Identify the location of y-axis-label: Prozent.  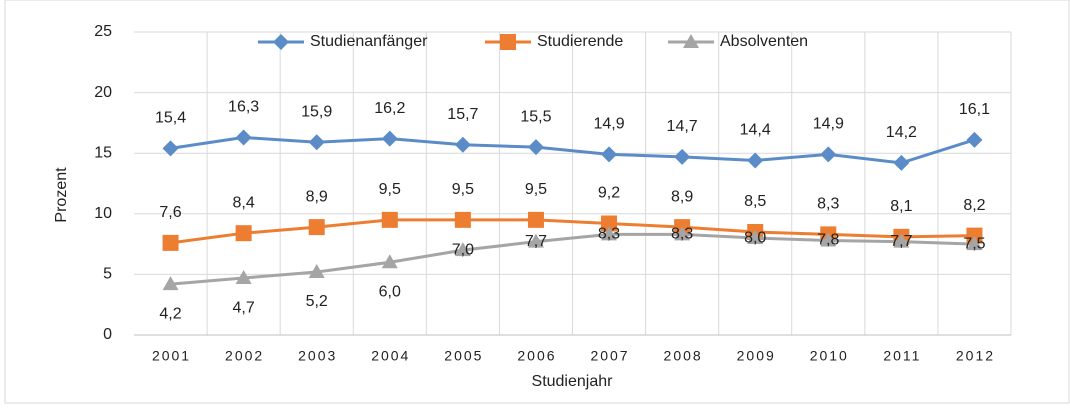
(61, 195).